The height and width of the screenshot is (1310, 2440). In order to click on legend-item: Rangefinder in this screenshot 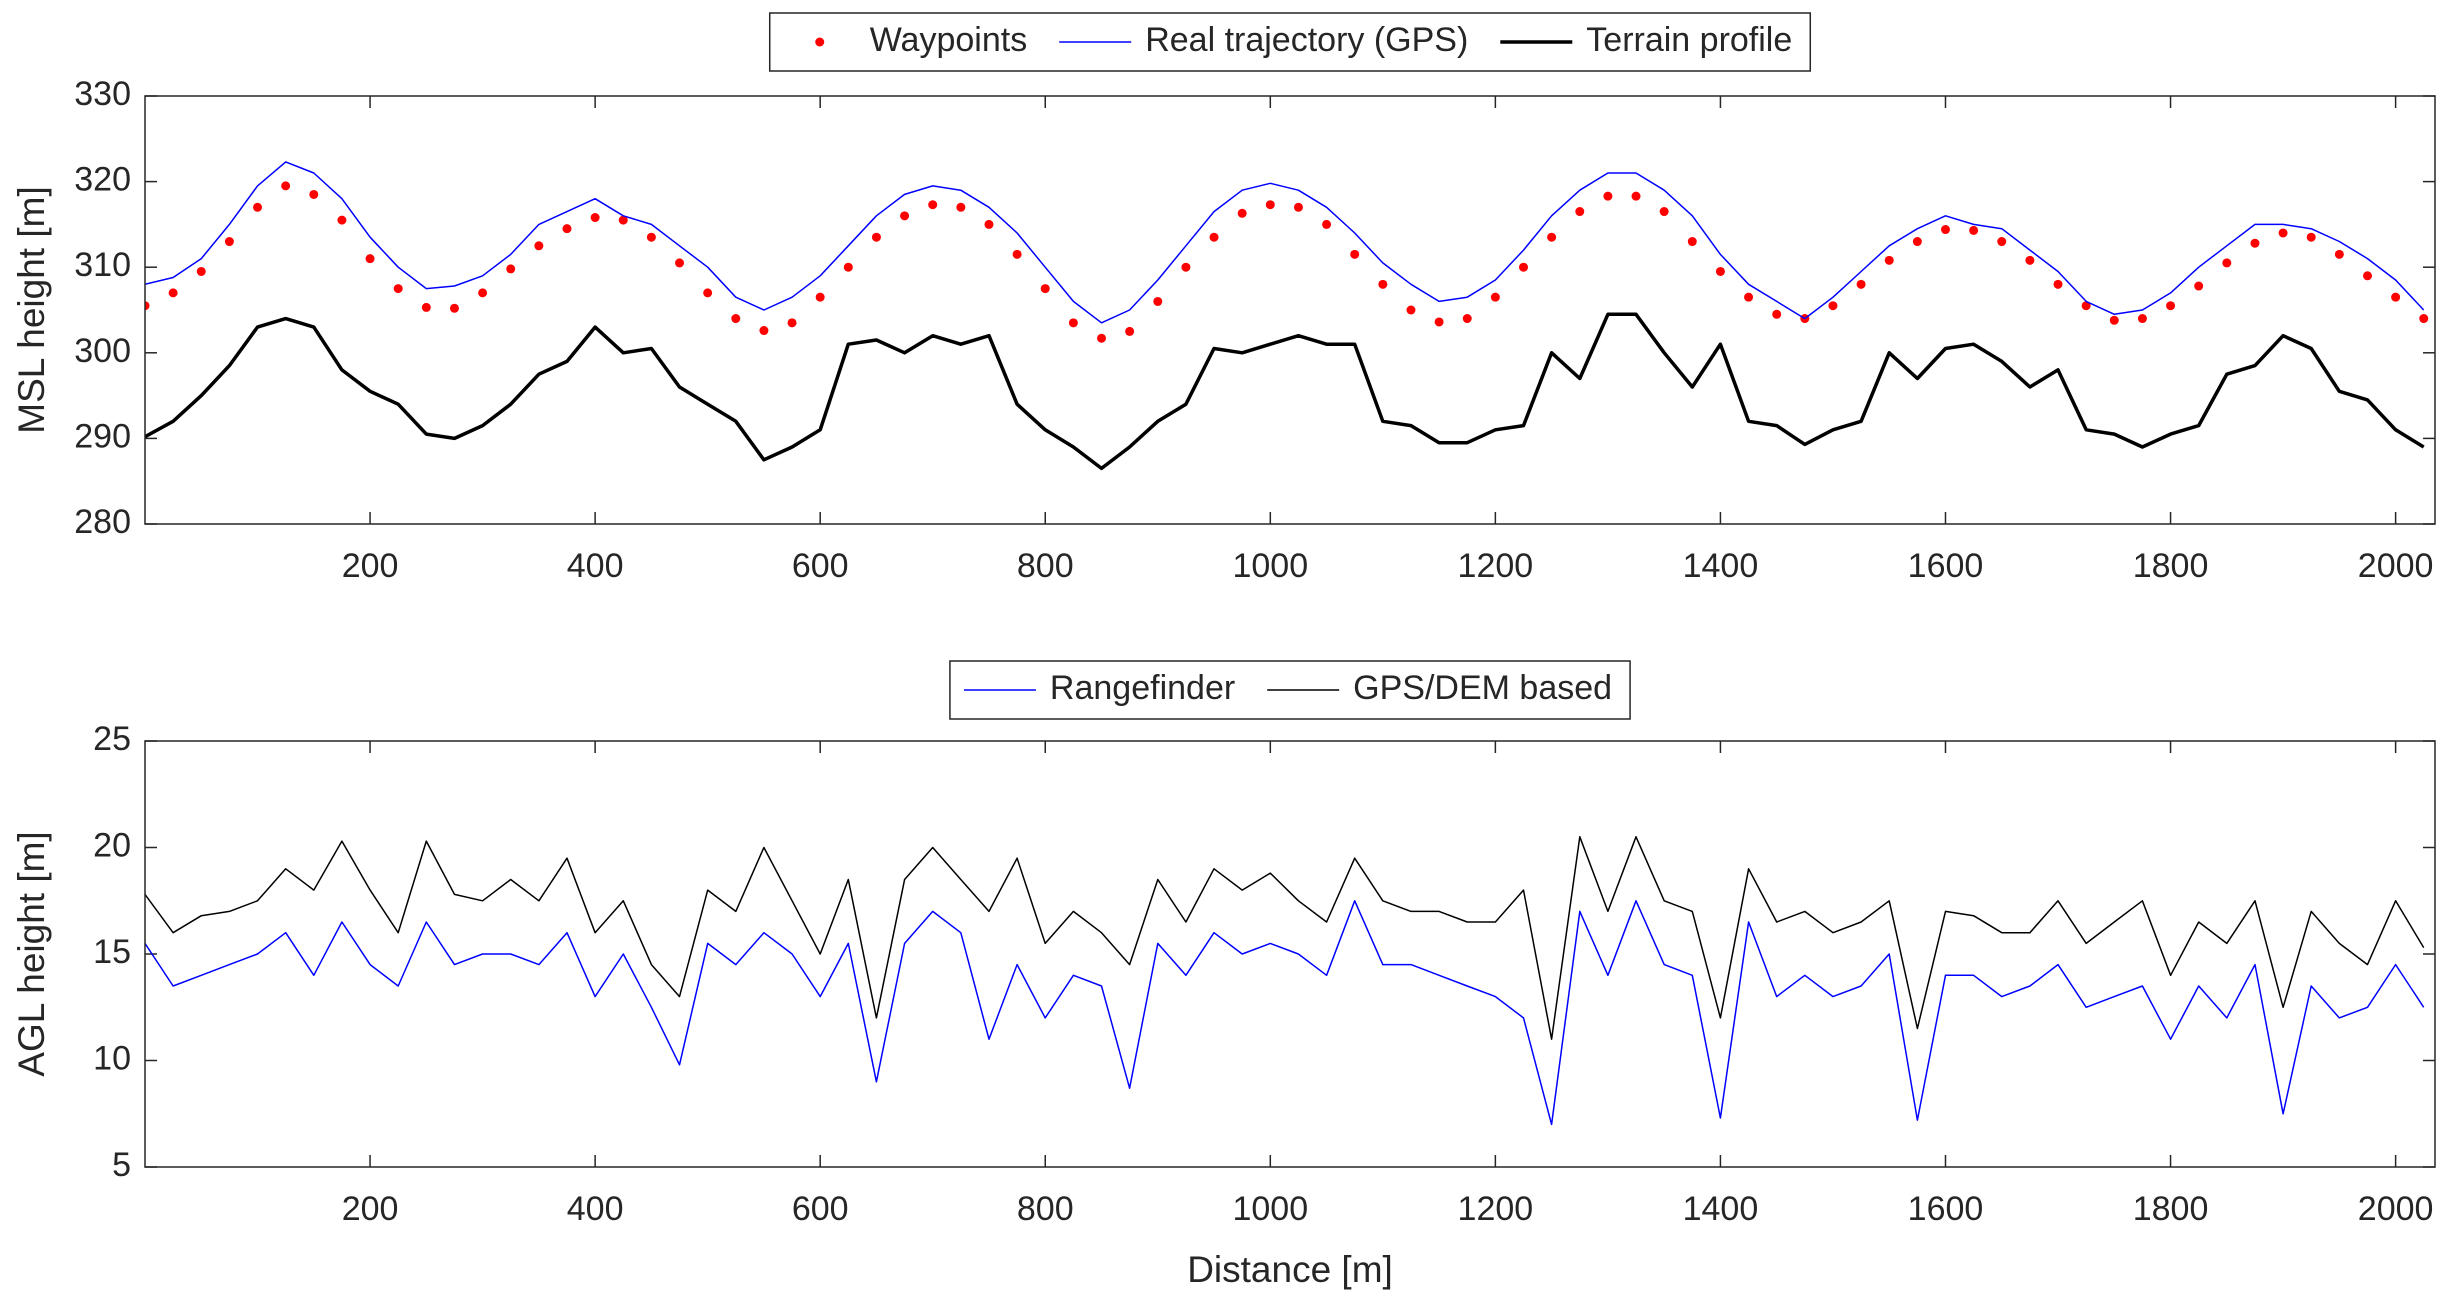, I will do `click(1099, 688)`.